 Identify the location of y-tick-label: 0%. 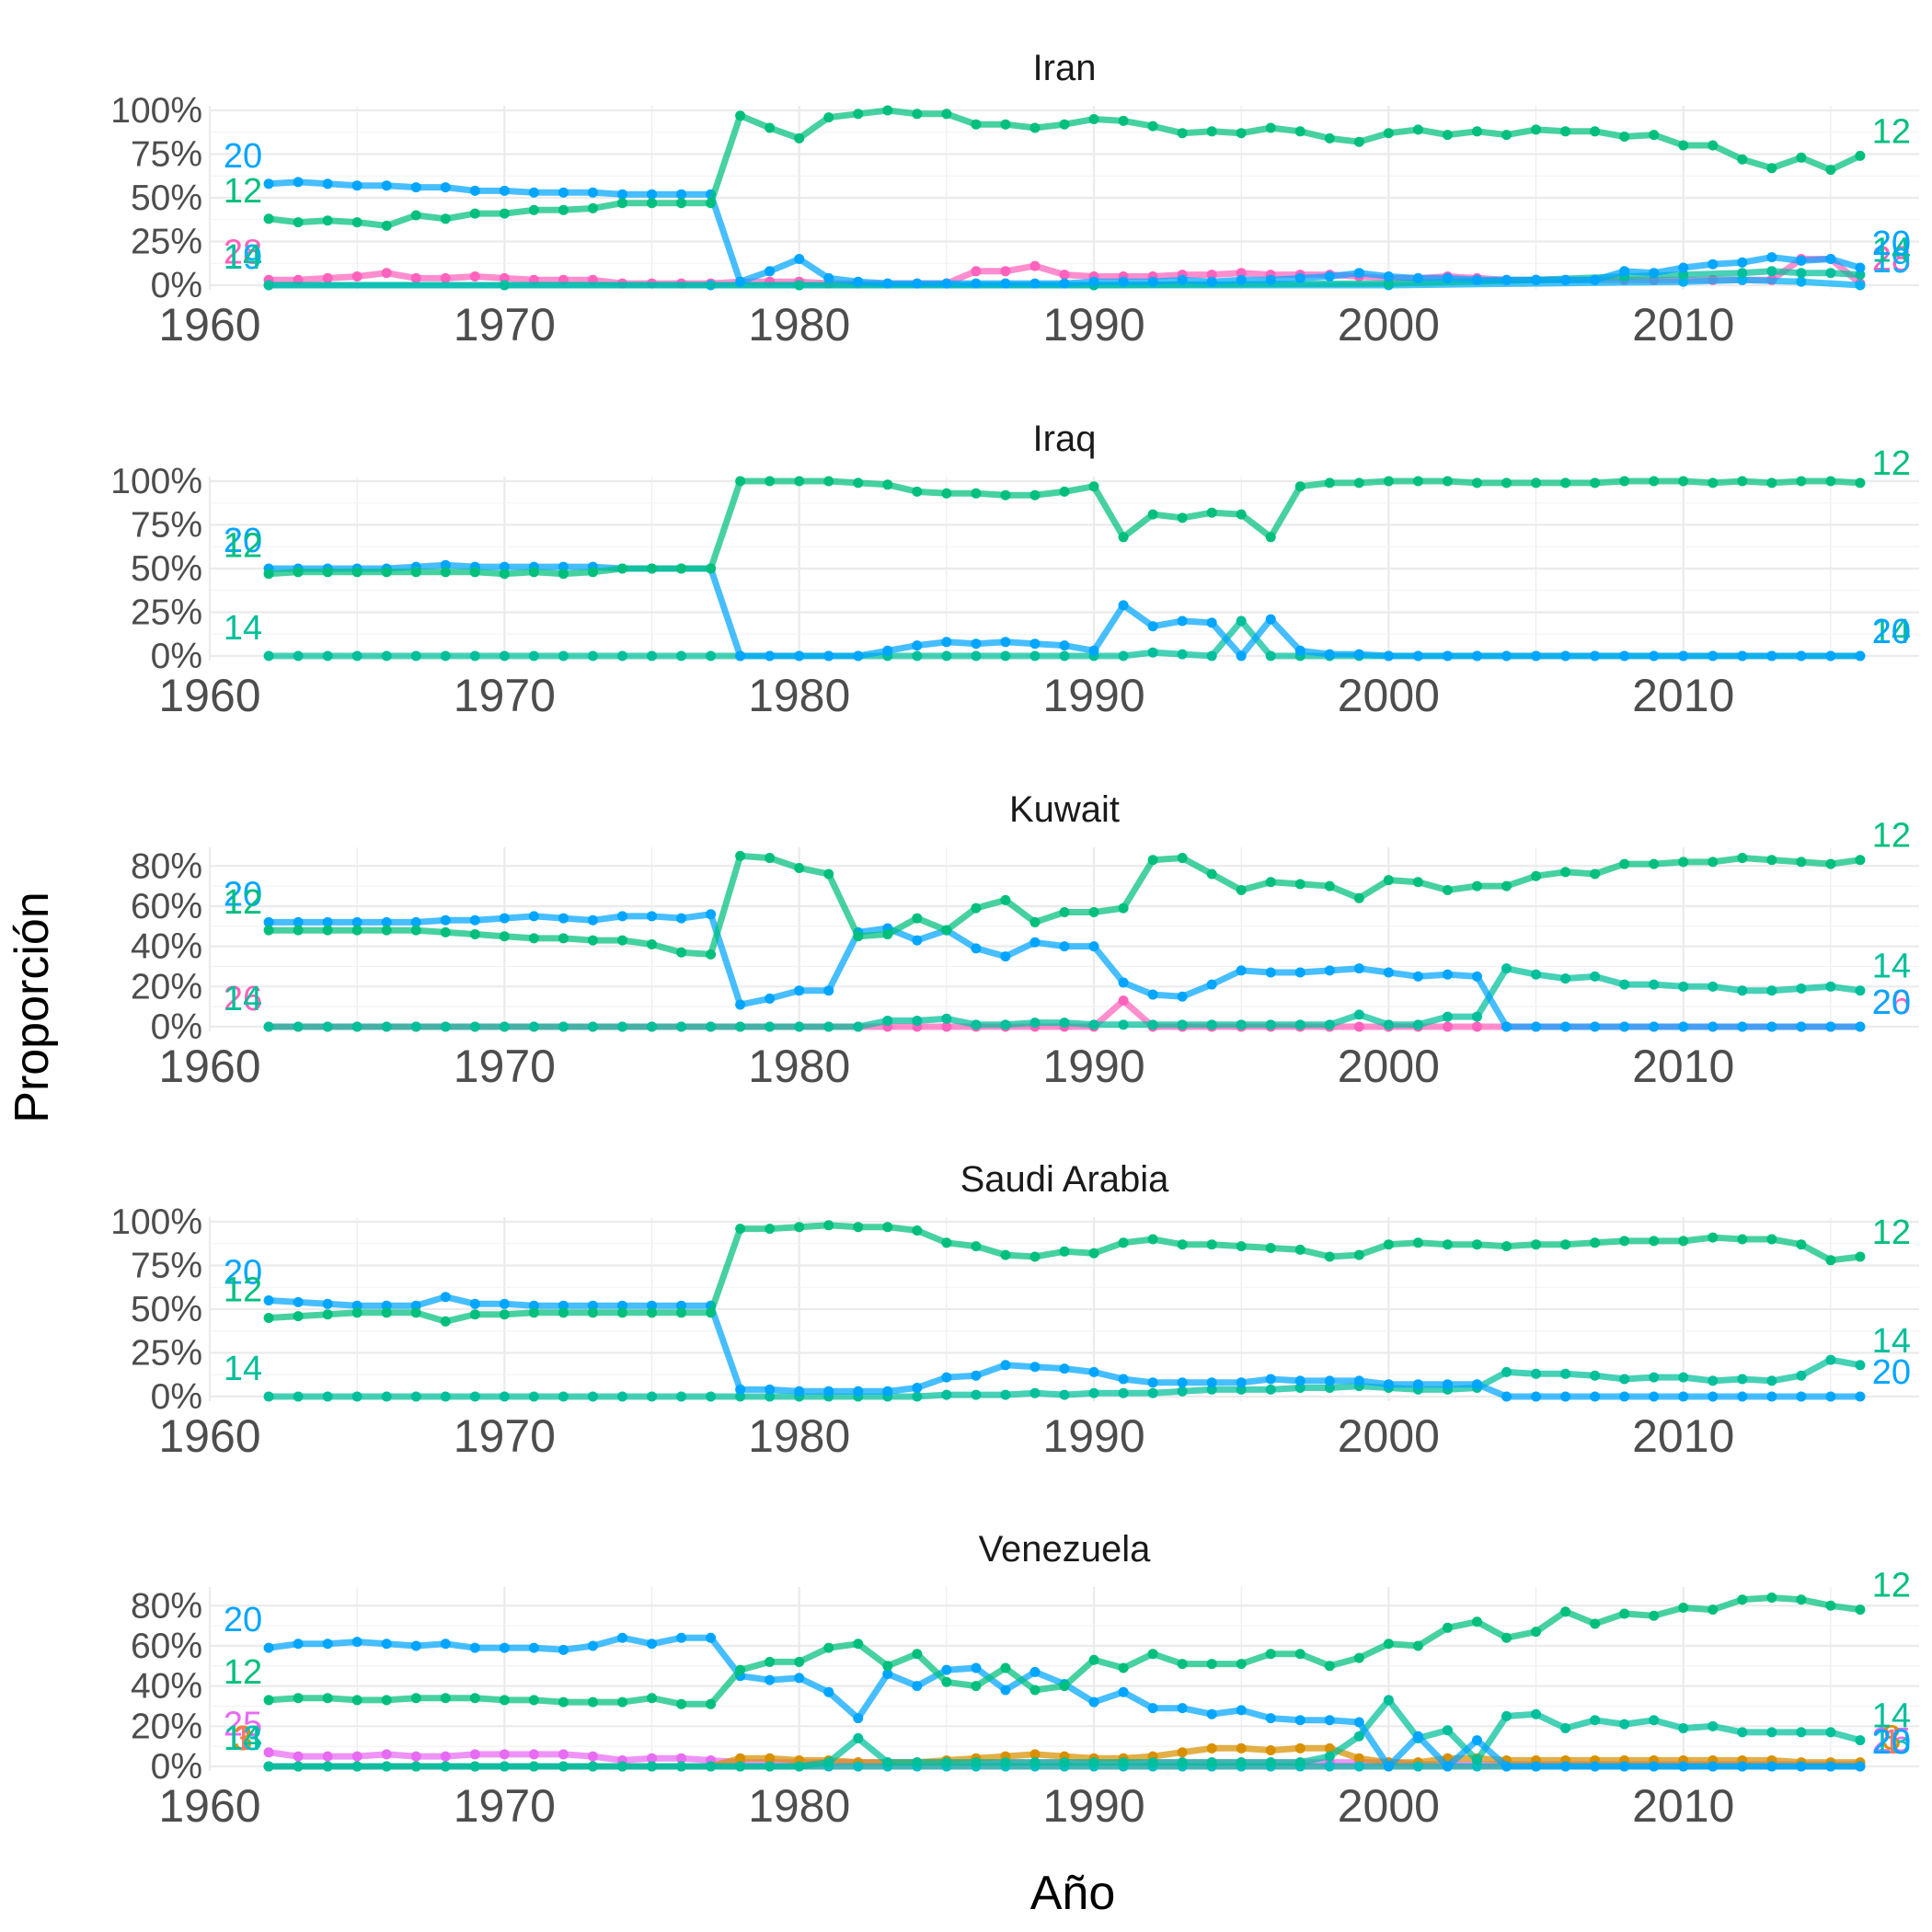
(176, 656).